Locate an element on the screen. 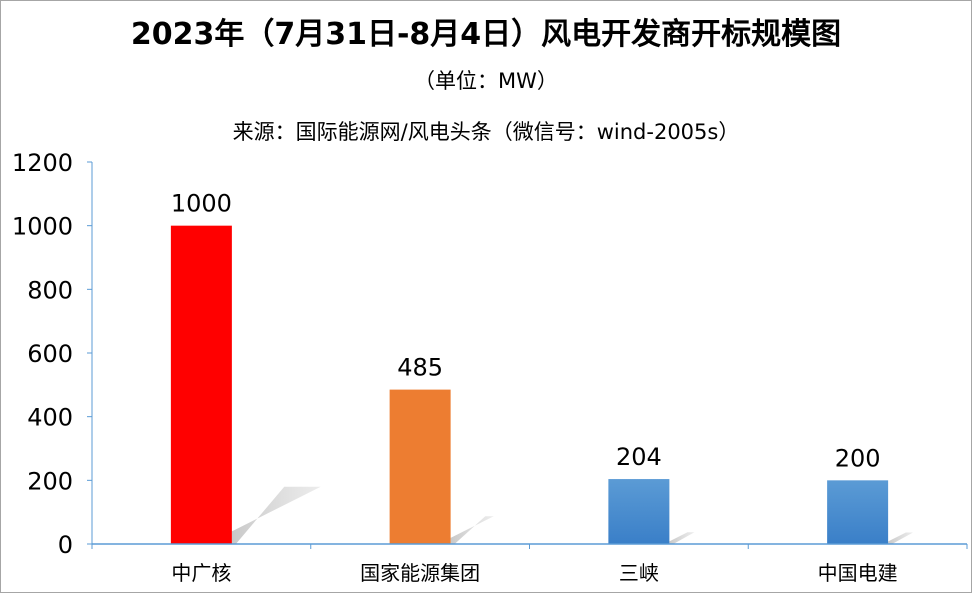 This screenshot has height=593, width=972. x-axis: 中广核 国家能源集团 三峡 中国电建 is located at coordinates (529, 564).